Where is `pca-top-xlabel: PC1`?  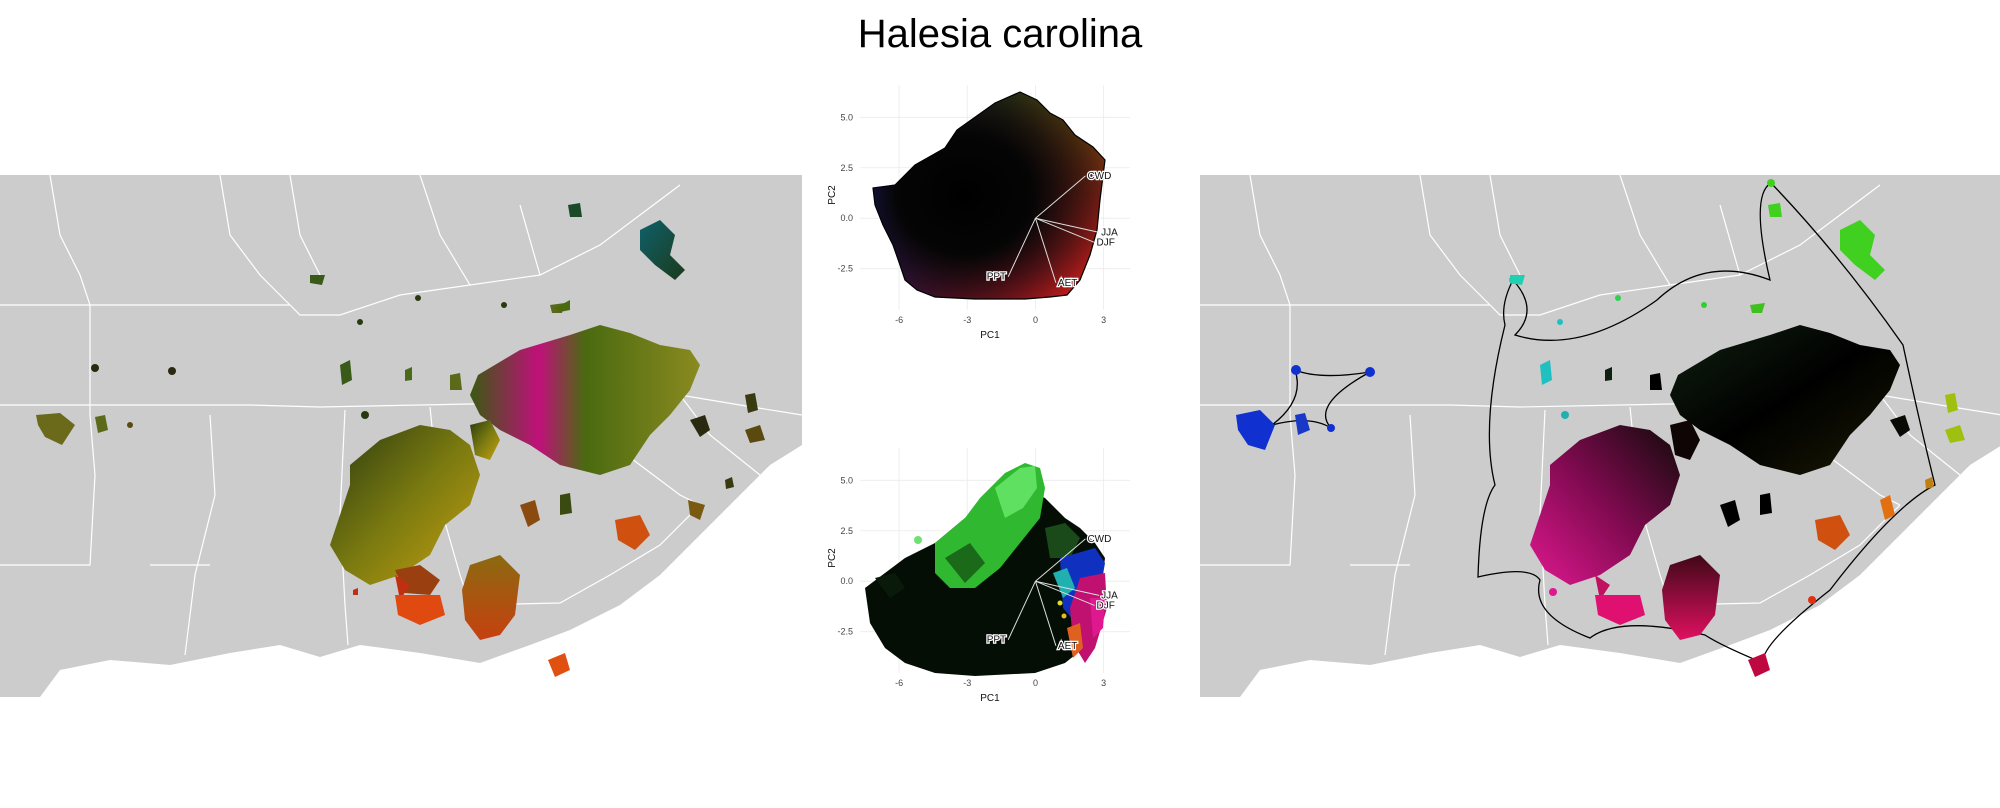
pca-top-xlabel: PC1 is located at coordinates (990, 335).